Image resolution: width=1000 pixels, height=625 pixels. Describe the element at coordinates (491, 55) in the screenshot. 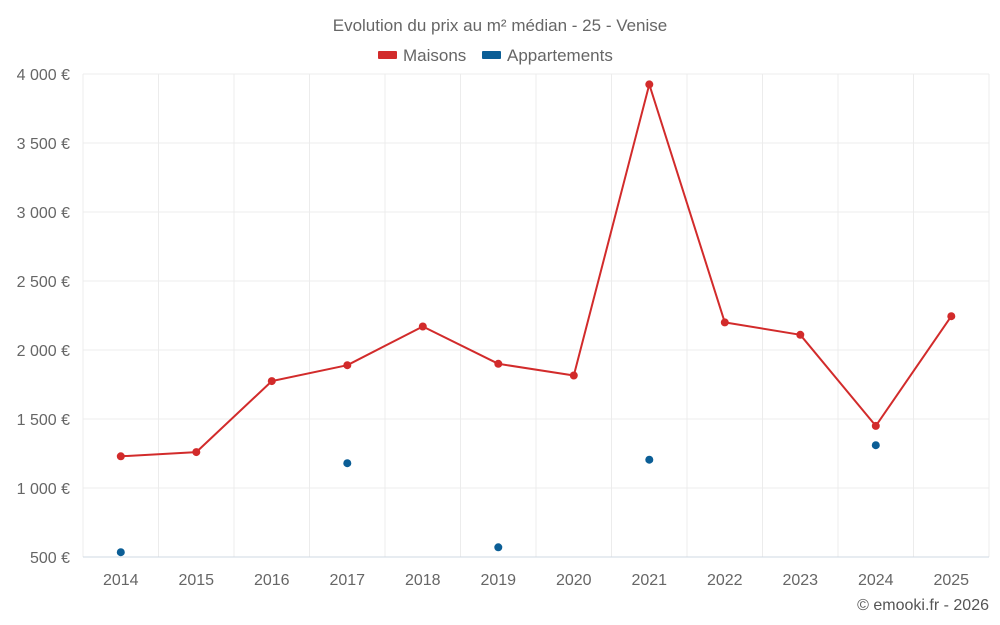

I see `legend-swatch-appartements` at that location.